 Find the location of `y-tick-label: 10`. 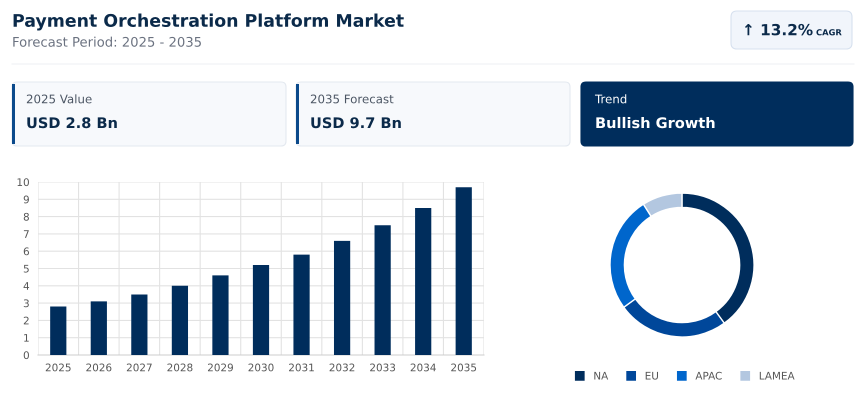

y-tick-label: 10 is located at coordinates (23, 182).